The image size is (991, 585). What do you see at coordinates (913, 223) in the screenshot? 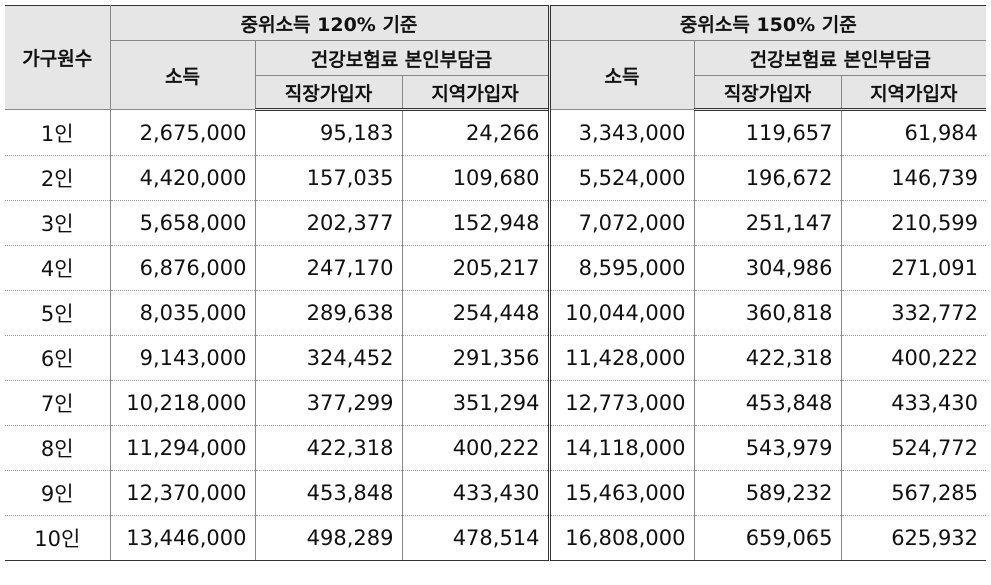
I see `regional-150-cell: 210,599` at bounding box center [913, 223].